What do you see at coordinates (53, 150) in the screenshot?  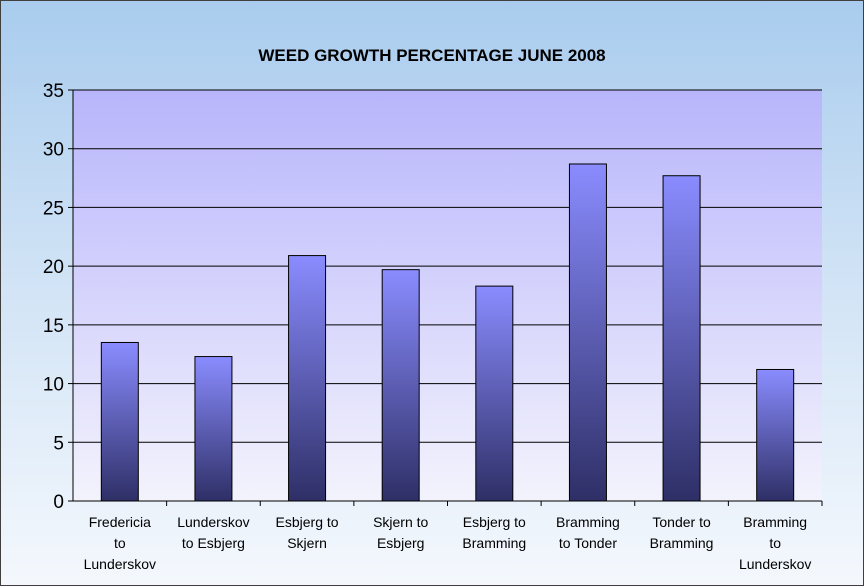 I see `y-tick-label: 30` at bounding box center [53, 150].